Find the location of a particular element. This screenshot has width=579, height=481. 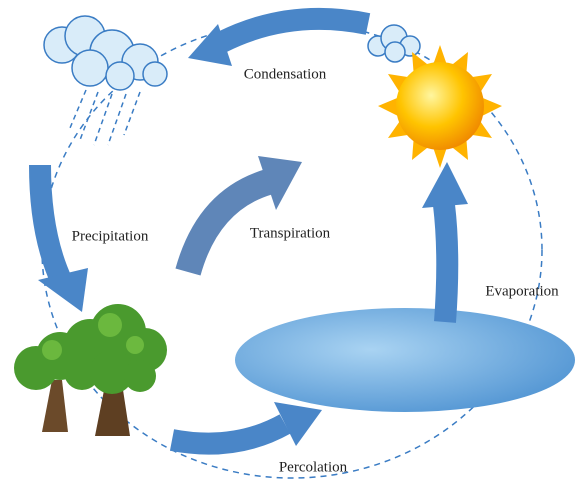

label-precipitation: Precipitation is located at coordinates (110, 236).